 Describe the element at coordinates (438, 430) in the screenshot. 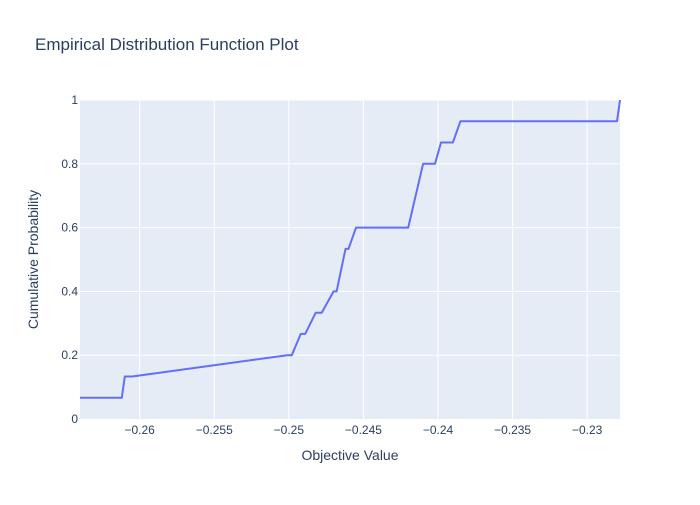

I see `x-tick-label: −0.24` at that location.